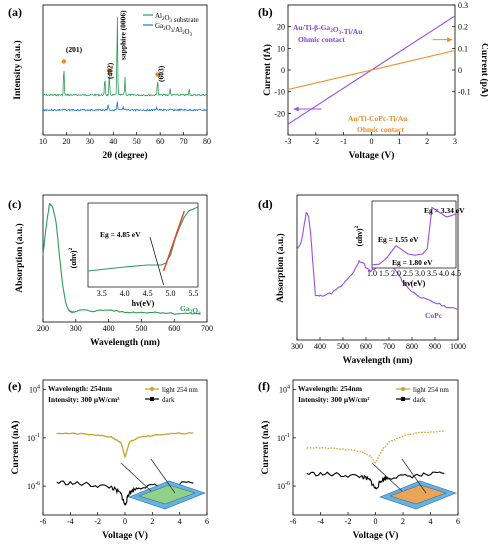 This screenshot has width=488, height=550. Describe the element at coordinates (281, 48) in the screenshot. I see `panel-b-yl-tick-label: 10` at that location.